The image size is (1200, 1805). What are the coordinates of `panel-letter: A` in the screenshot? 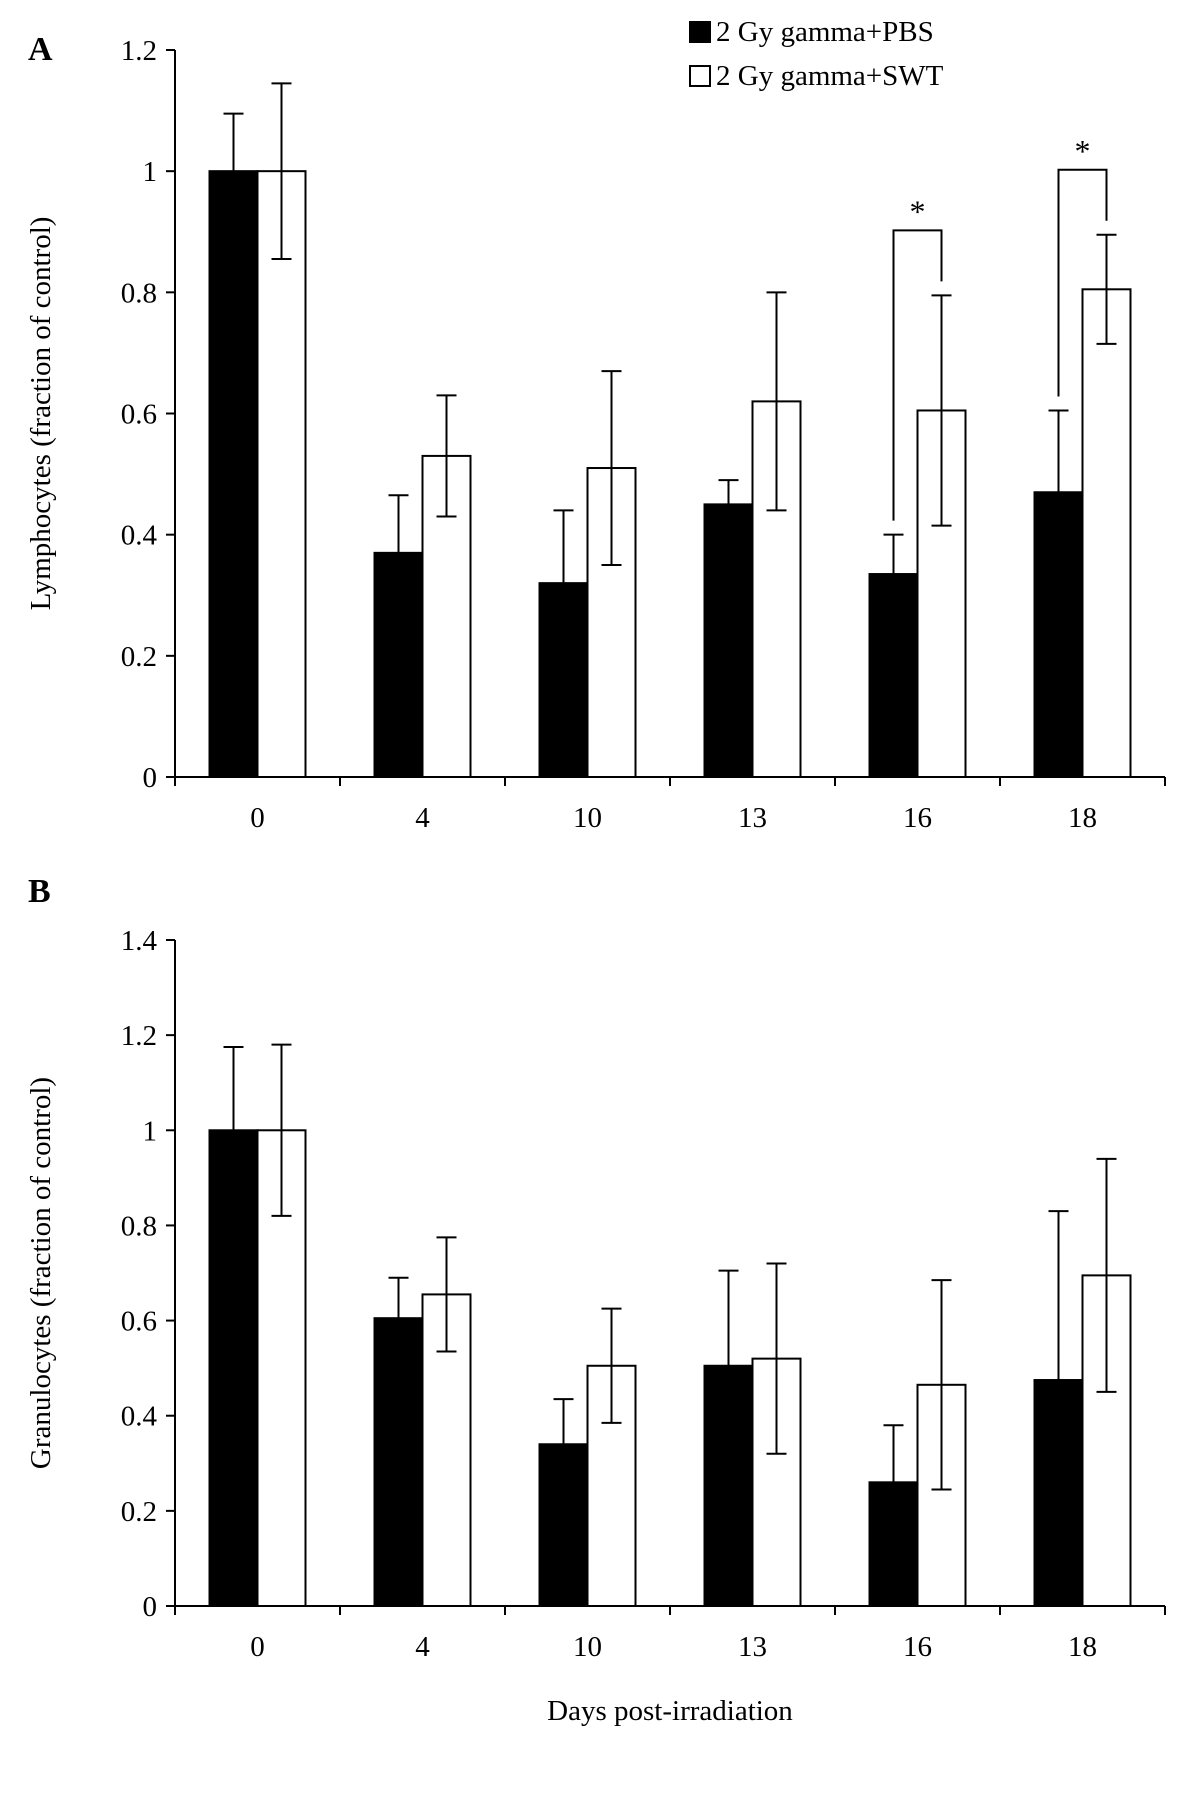 It's located at (40, 49).